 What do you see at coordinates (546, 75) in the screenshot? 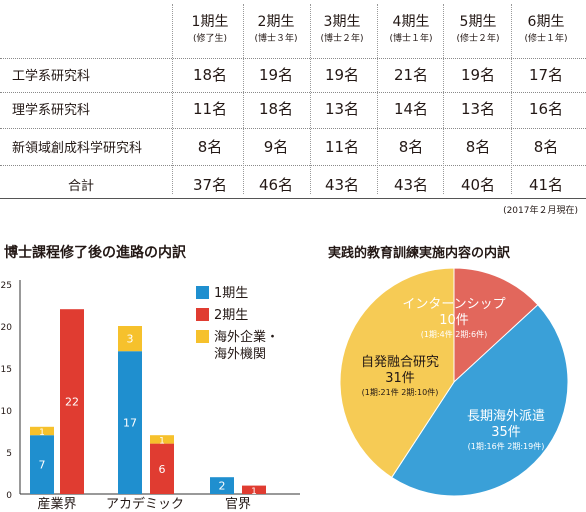
I see `table-cell: 17名` at bounding box center [546, 75].